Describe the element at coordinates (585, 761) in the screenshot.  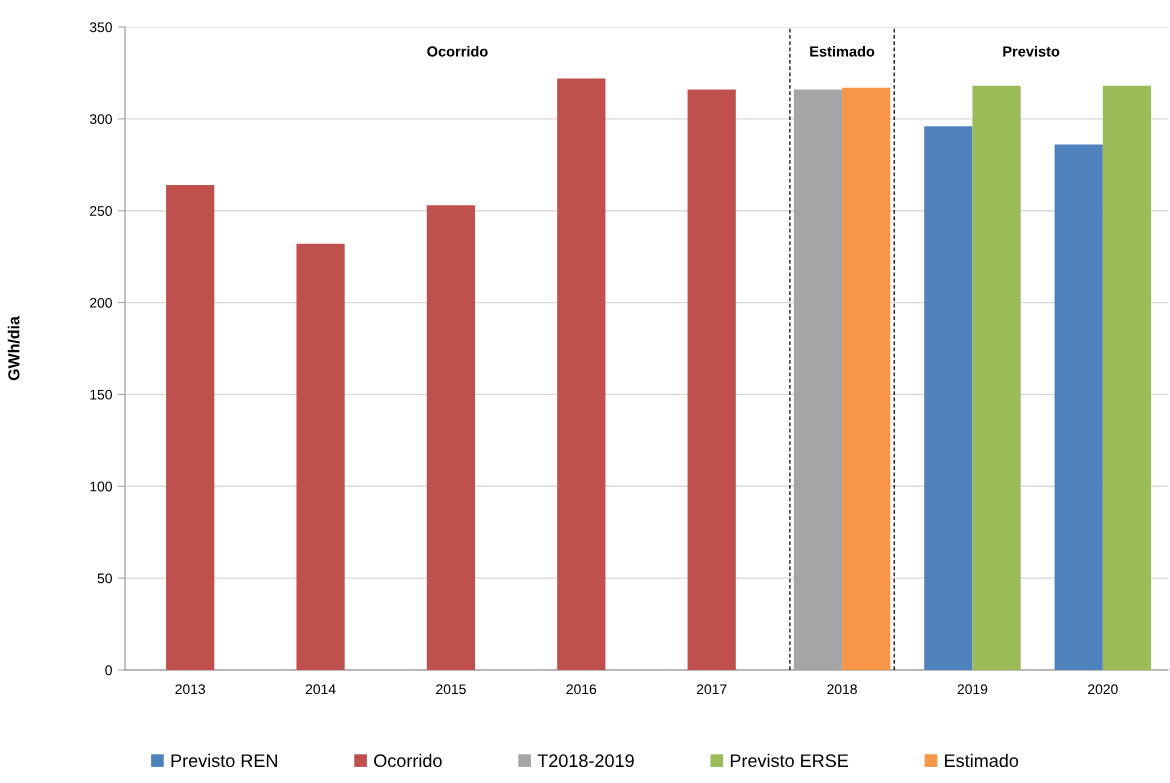
I see `legend-label: T2018-2019` at that location.